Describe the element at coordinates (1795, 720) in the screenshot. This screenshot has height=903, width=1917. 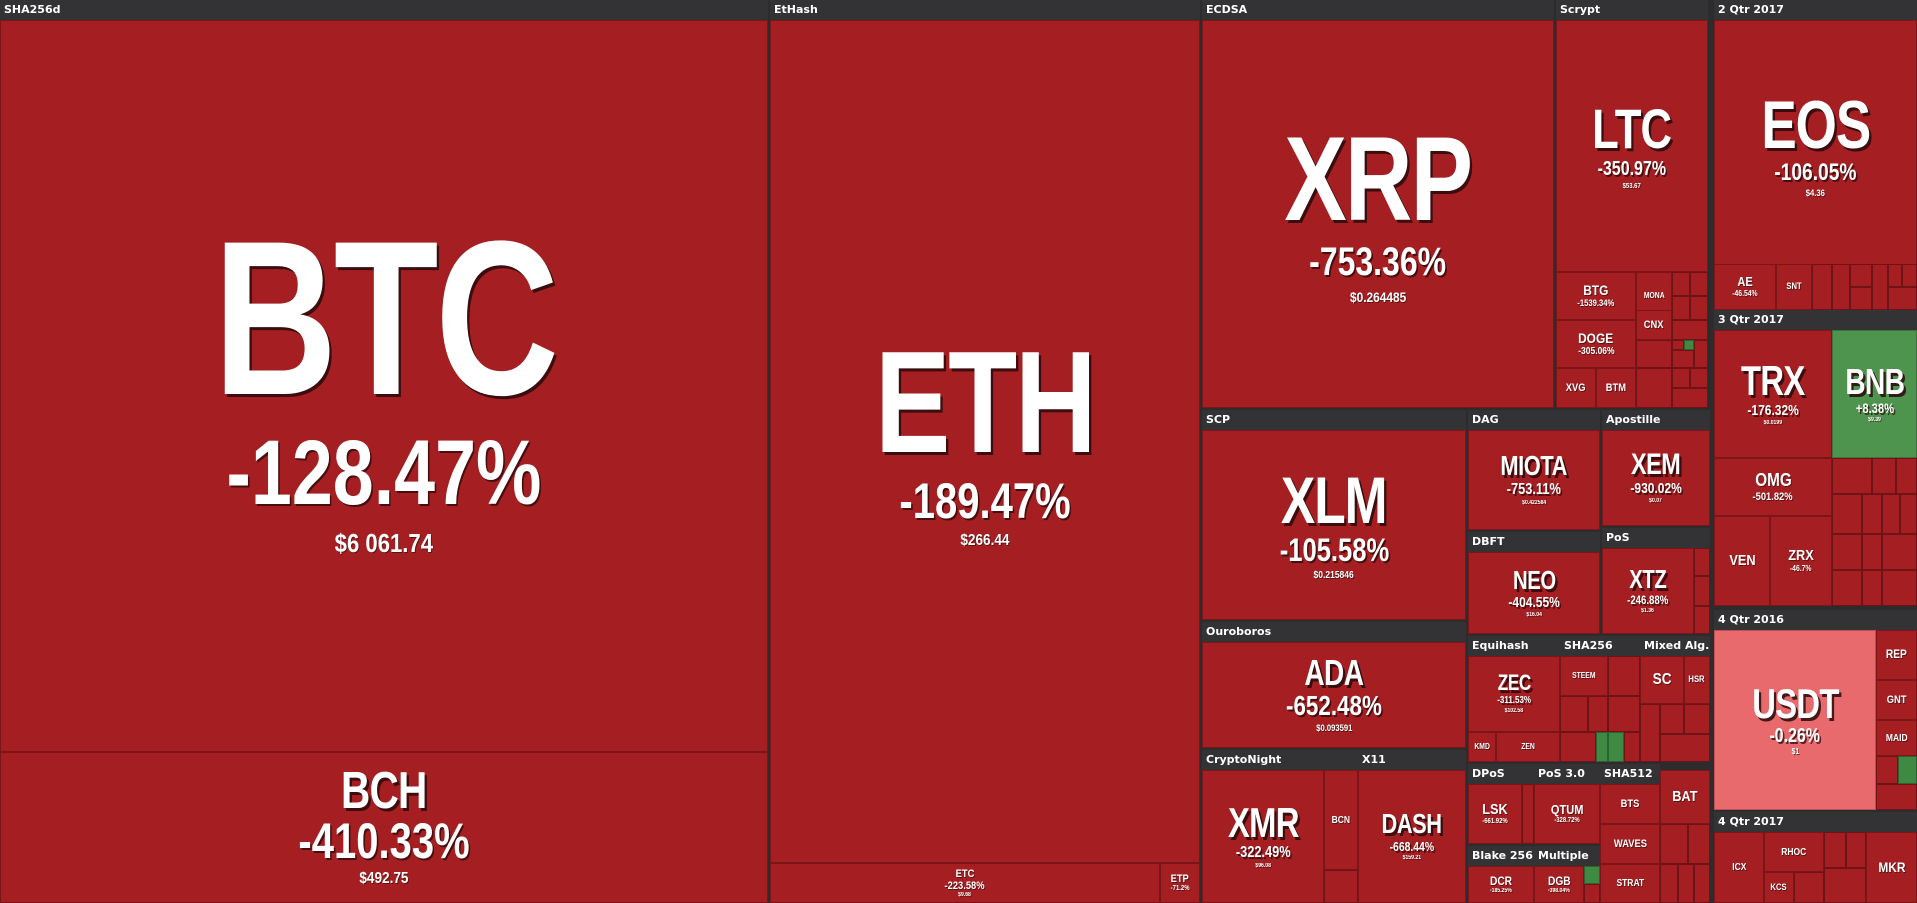
I see `tile-usdt: USDT -0.26% $1` at that location.